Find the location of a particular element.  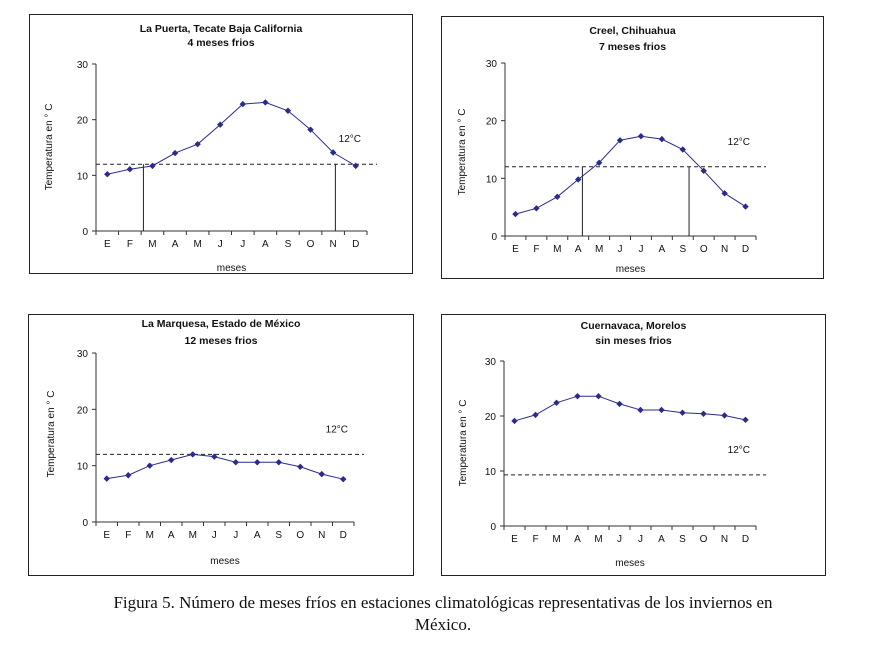

caption-line-2: México. is located at coordinates (443, 624).